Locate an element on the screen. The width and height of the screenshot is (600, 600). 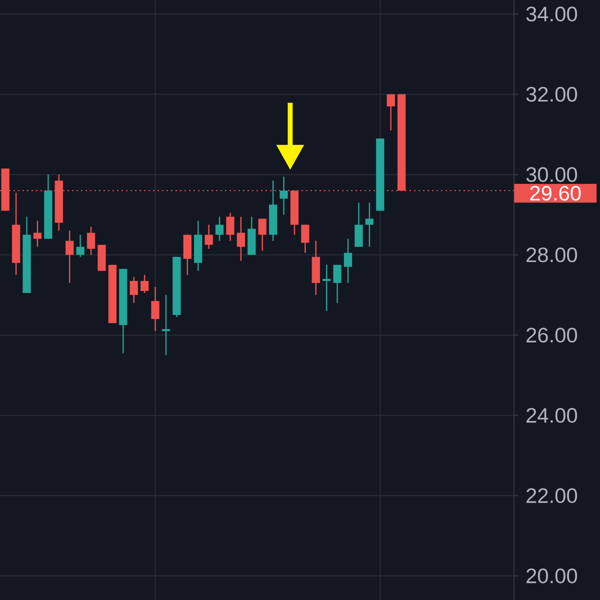
y-tick-label: 26.00 is located at coordinates (552, 335).